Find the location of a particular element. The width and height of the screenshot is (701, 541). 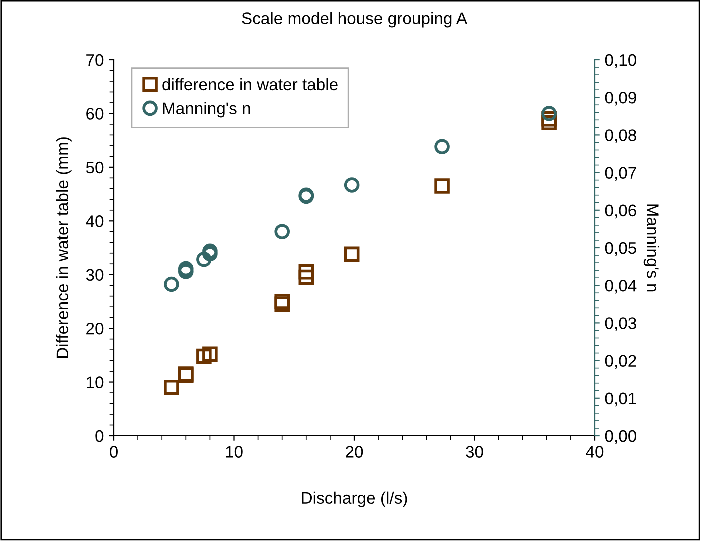

y2-tick-label: 0,04 is located at coordinates (621, 287).